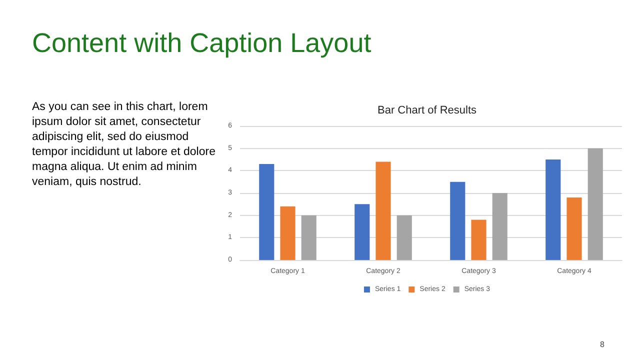 This screenshot has height=360, width=640. What do you see at coordinates (124, 145) in the screenshot?
I see `text: As you can see in this chart, lorem ipsum dolor sit amet, consectetur adipiscing elit, sed do eiusmod tempor incididunt ut labore et dolore magna aliqua. Ut enim ad minim veniam, quis nostrud.` at bounding box center [124, 145].